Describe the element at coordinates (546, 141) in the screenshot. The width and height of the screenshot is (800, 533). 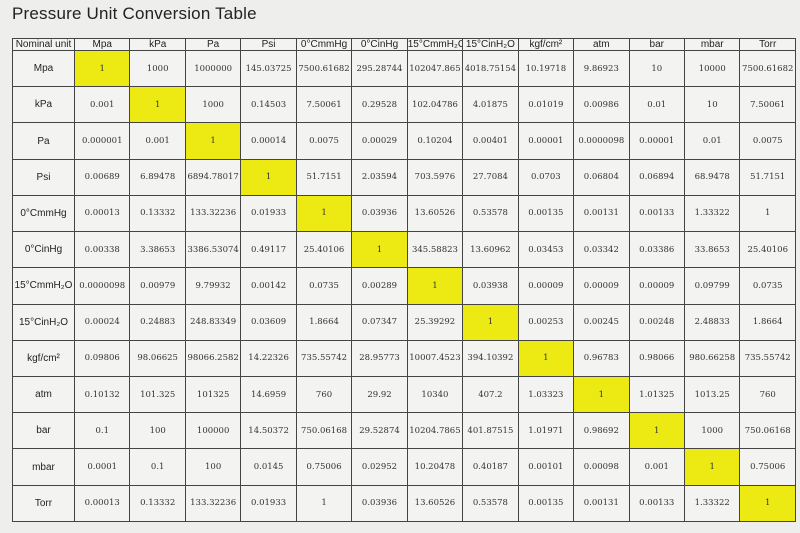
I see `table-cell: 0.00001` at that location.